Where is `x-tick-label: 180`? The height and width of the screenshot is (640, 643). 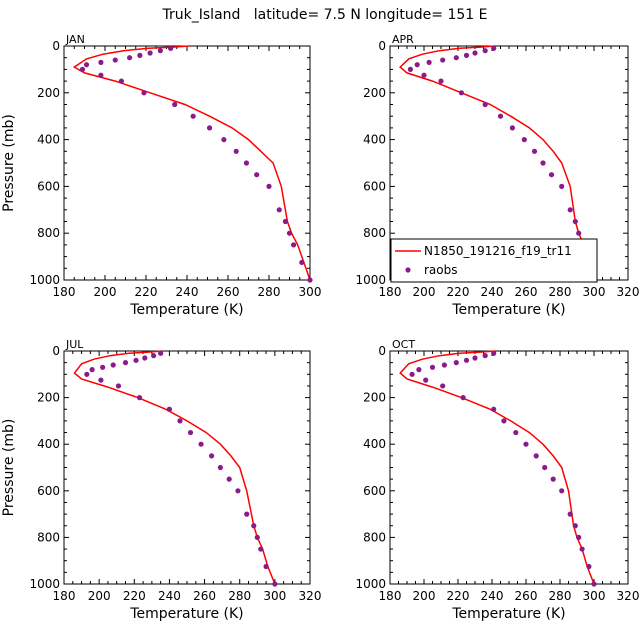 x-tick-label: 180 is located at coordinates (390, 596).